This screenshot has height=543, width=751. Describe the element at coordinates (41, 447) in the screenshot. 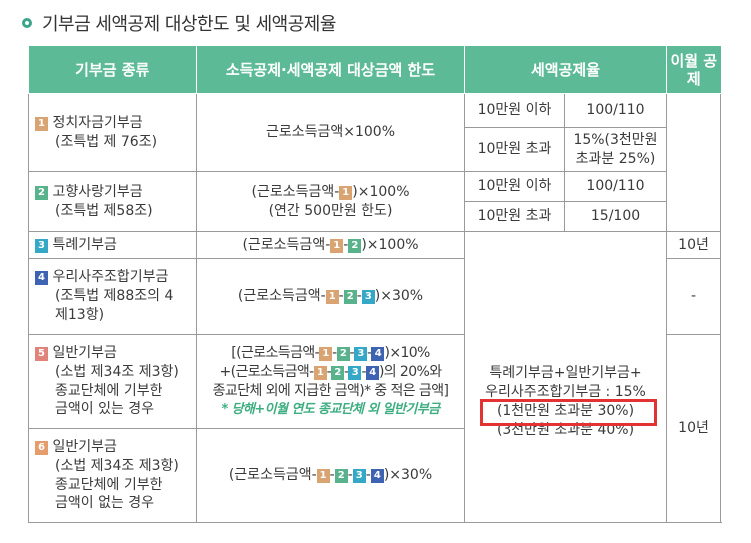

I see `number-badge-6: 6` at that location.